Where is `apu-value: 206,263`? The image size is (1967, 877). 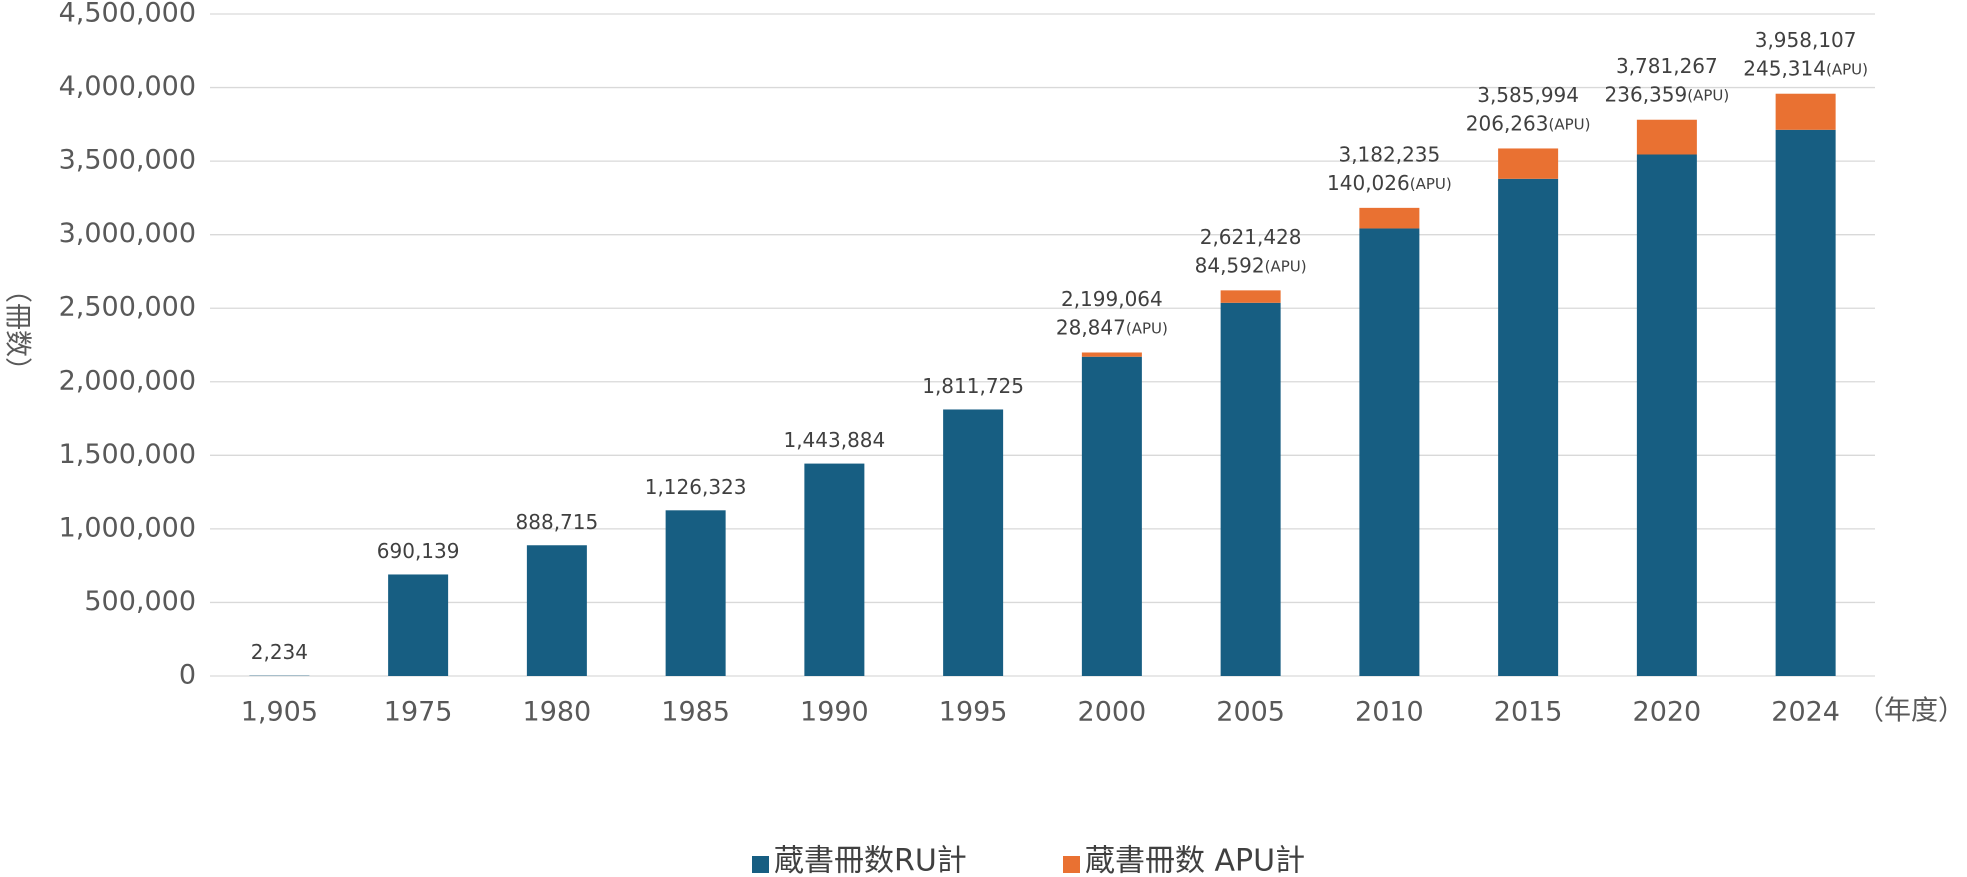
apu-value: 206,263 is located at coordinates (1507, 123).